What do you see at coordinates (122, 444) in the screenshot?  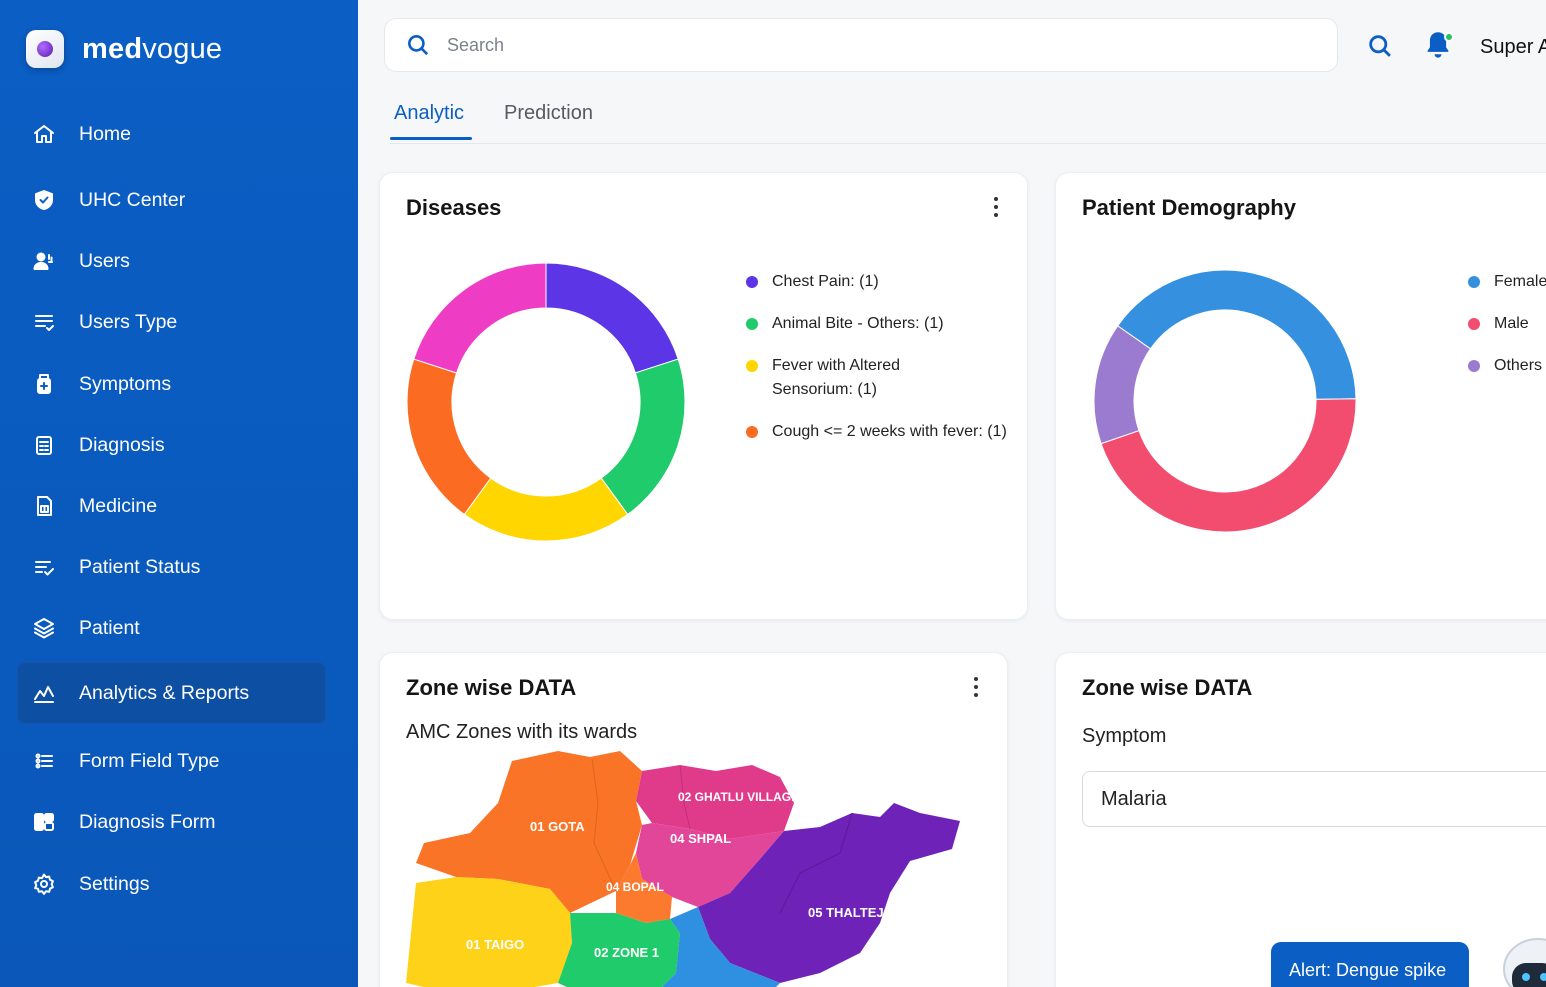 I see `sidebar-item-label: Diagnosis` at bounding box center [122, 444].